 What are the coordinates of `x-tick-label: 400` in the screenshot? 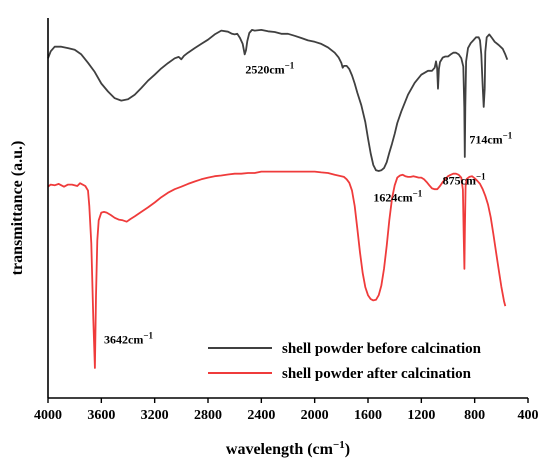 It's located at (528, 415).